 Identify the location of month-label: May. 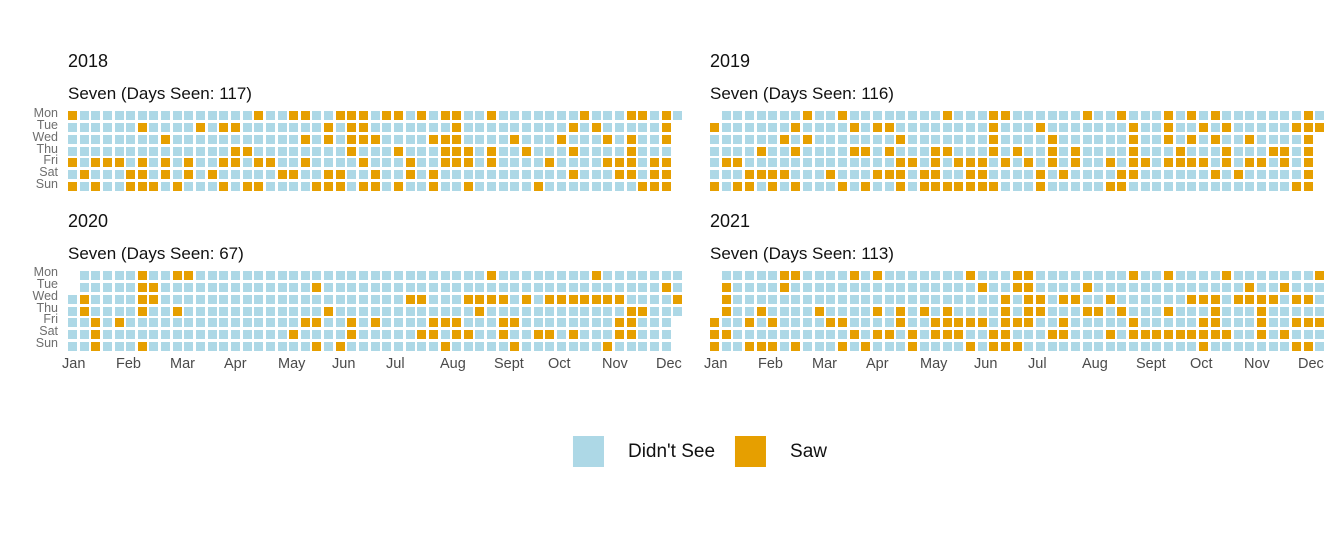
(292, 364).